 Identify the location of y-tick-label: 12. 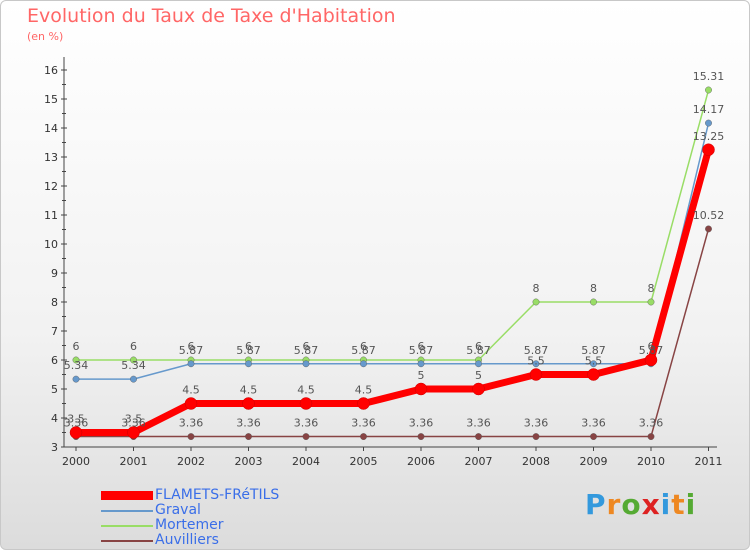
(51, 186).